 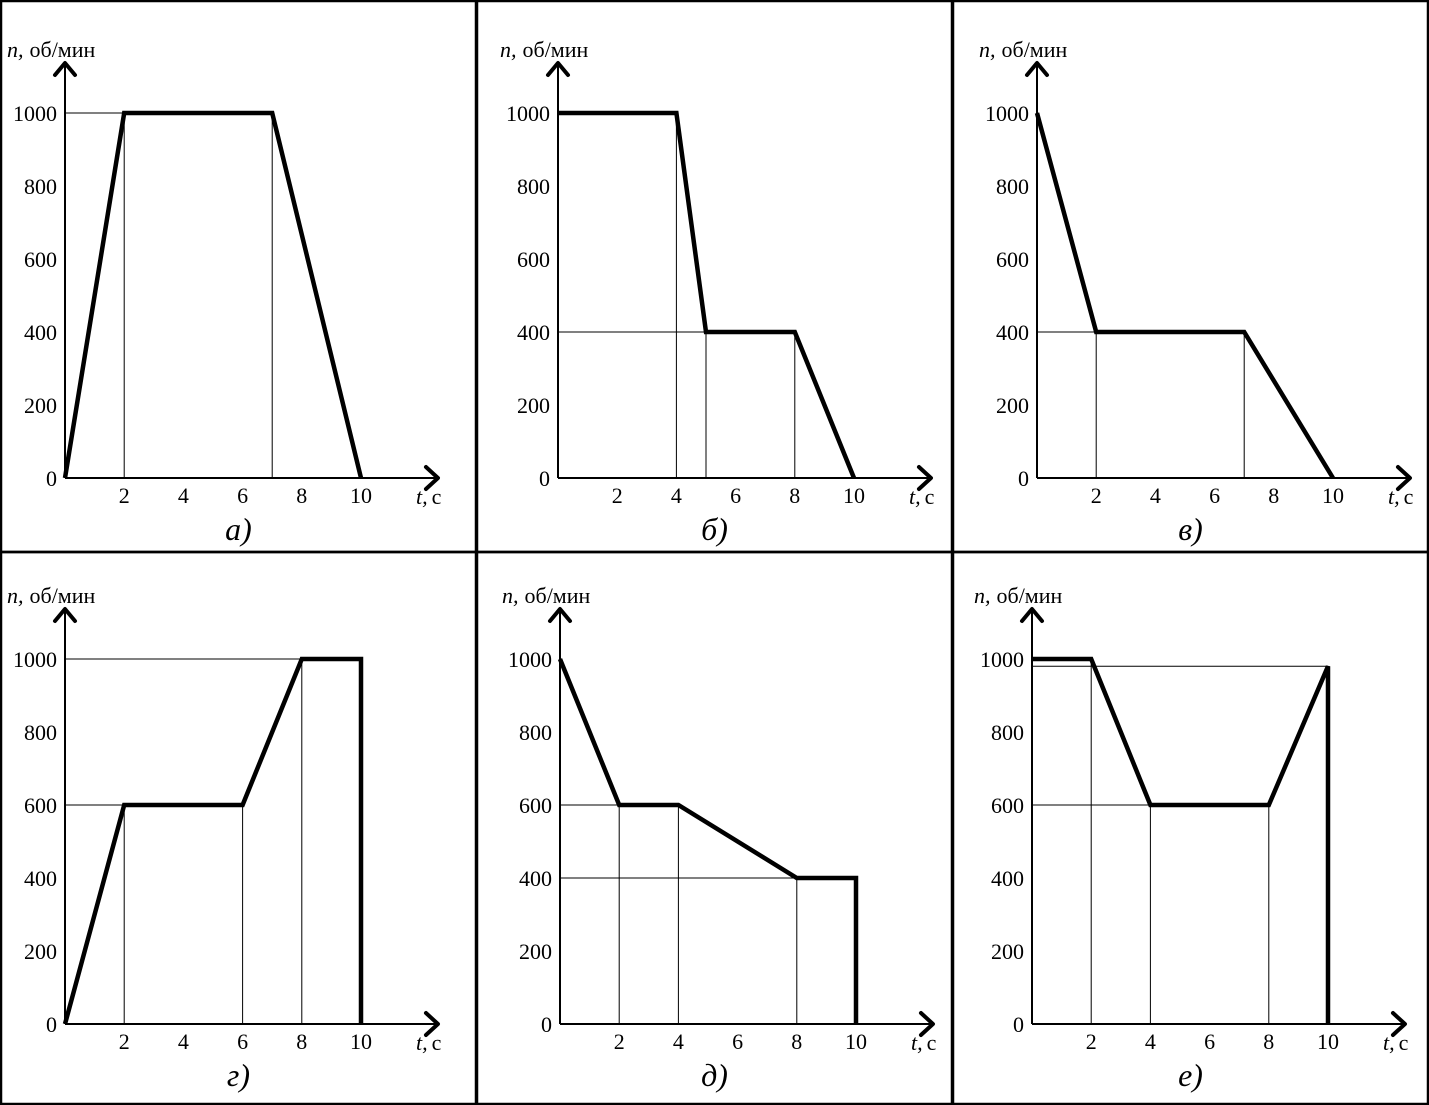 I want to click on panel-caption: а), so click(x=238, y=529).